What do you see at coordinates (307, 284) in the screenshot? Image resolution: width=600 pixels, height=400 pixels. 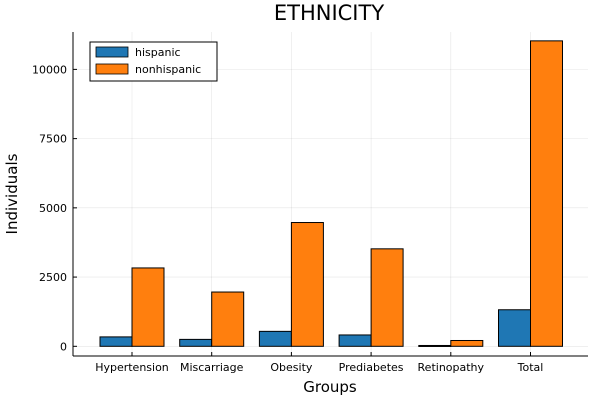 I see `bar-nonhispanic-obesity` at bounding box center [307, 284].